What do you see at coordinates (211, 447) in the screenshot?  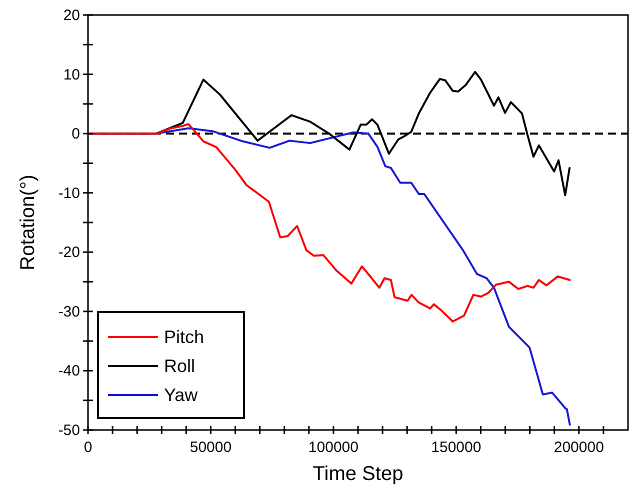 I see `x-tick-label: 50000` at bounding box center [211, 447].